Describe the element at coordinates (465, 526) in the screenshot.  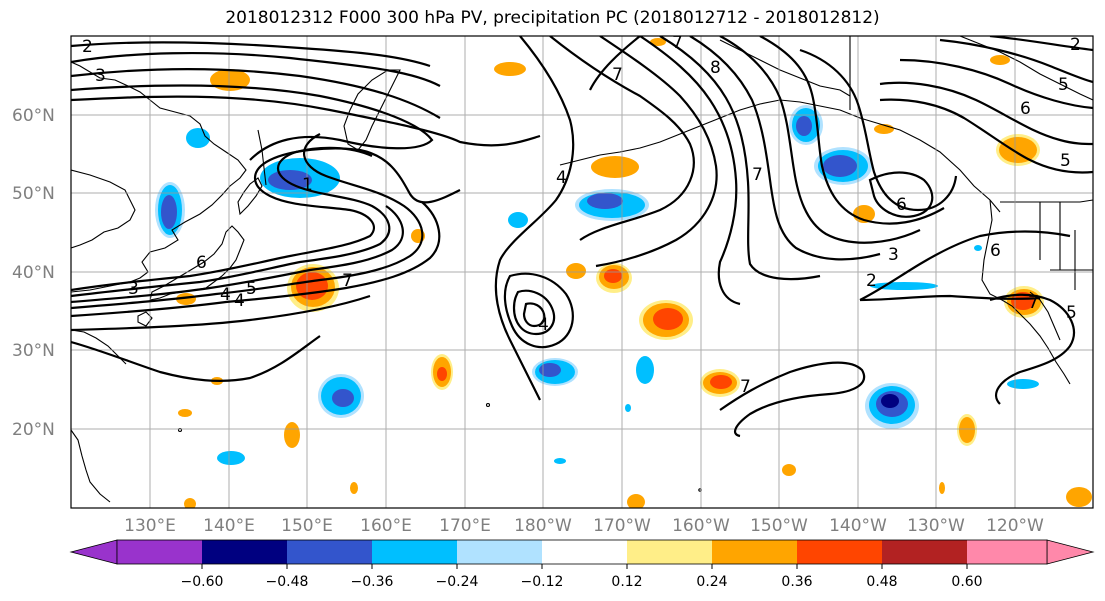
I see `lon-label: 170°E` at that location.